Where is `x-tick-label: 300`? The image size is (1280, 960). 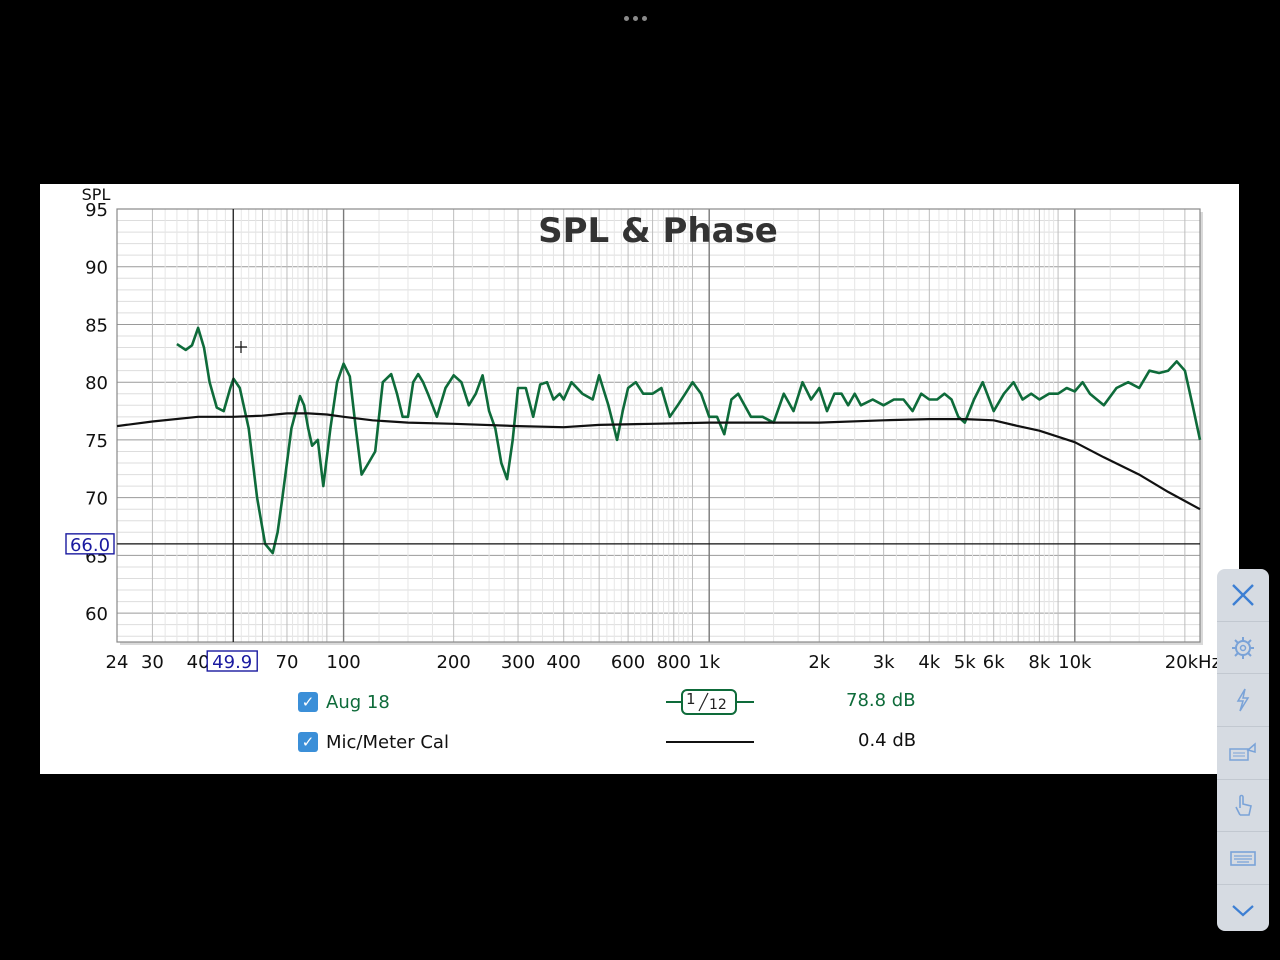 x-tick-label: 300 is located at coordinates (518, 662).